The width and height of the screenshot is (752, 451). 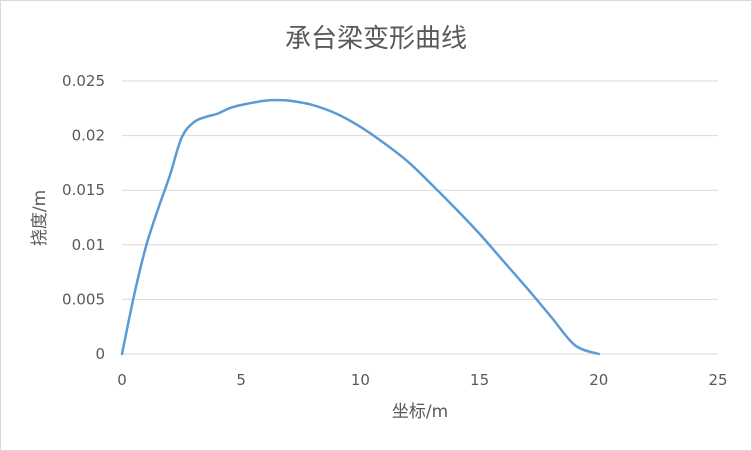 What do you see at coordinates (88, 136) in the screenshot?
I see `y-tick-label: 0.02` at bounding box center [88, 136].